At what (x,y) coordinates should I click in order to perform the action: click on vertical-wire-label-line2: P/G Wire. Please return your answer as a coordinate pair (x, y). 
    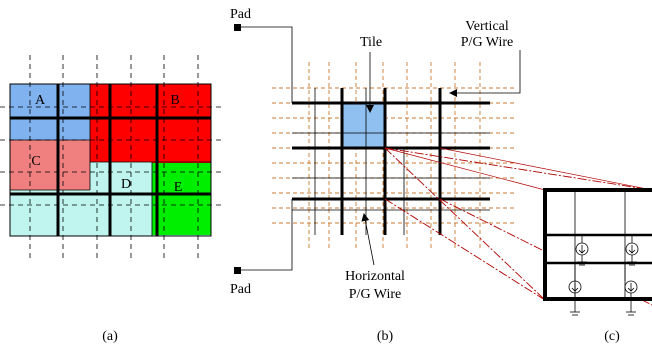
    Looking at the image, I should click on (487, 42).